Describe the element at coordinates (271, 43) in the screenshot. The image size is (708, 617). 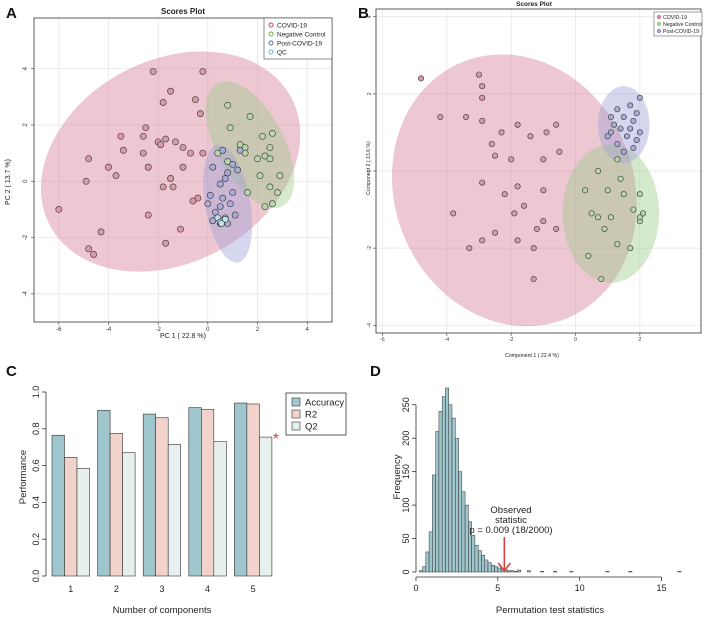
I see `legend-a-marker-post` at that location.